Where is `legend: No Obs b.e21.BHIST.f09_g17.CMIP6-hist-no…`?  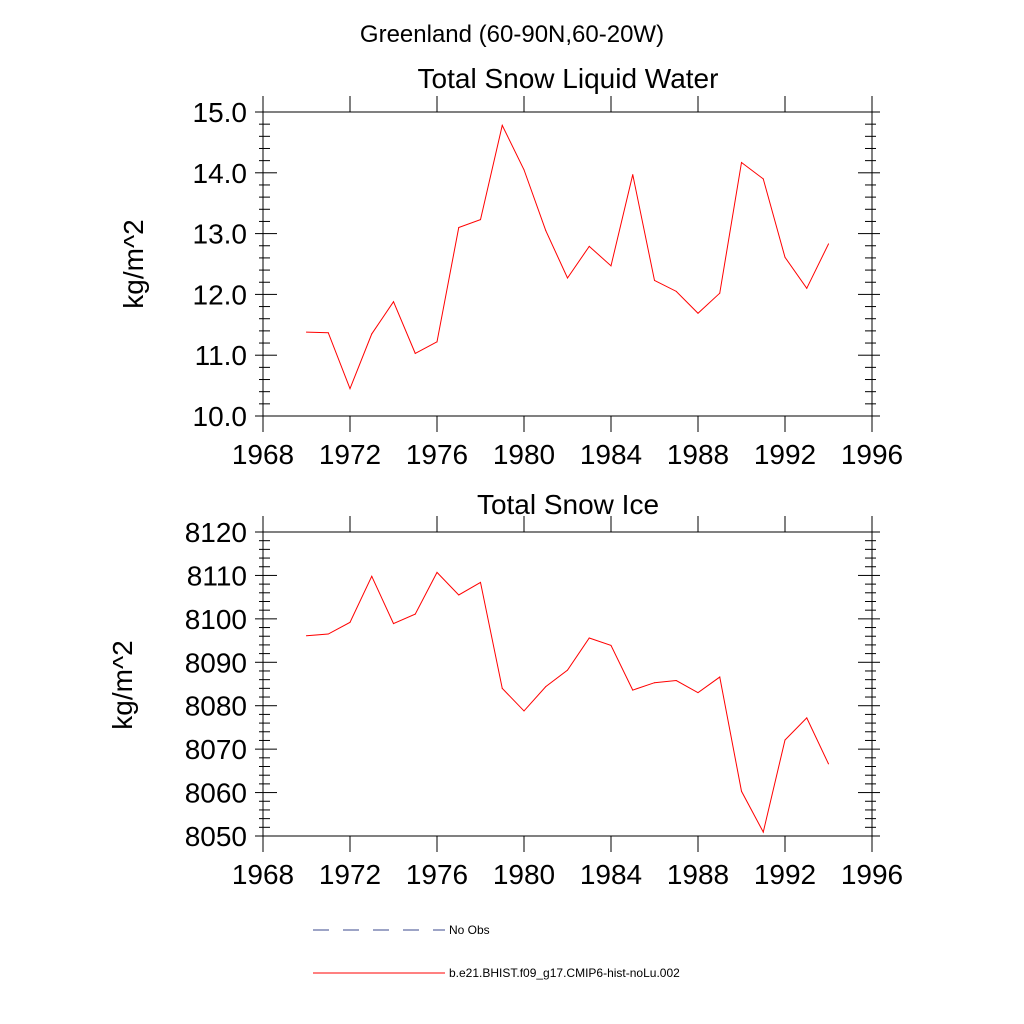
legend: No Obs b.e21.BHIST.f09_g17.CMIP6-hist-no… is located at coordinates (496, 951).